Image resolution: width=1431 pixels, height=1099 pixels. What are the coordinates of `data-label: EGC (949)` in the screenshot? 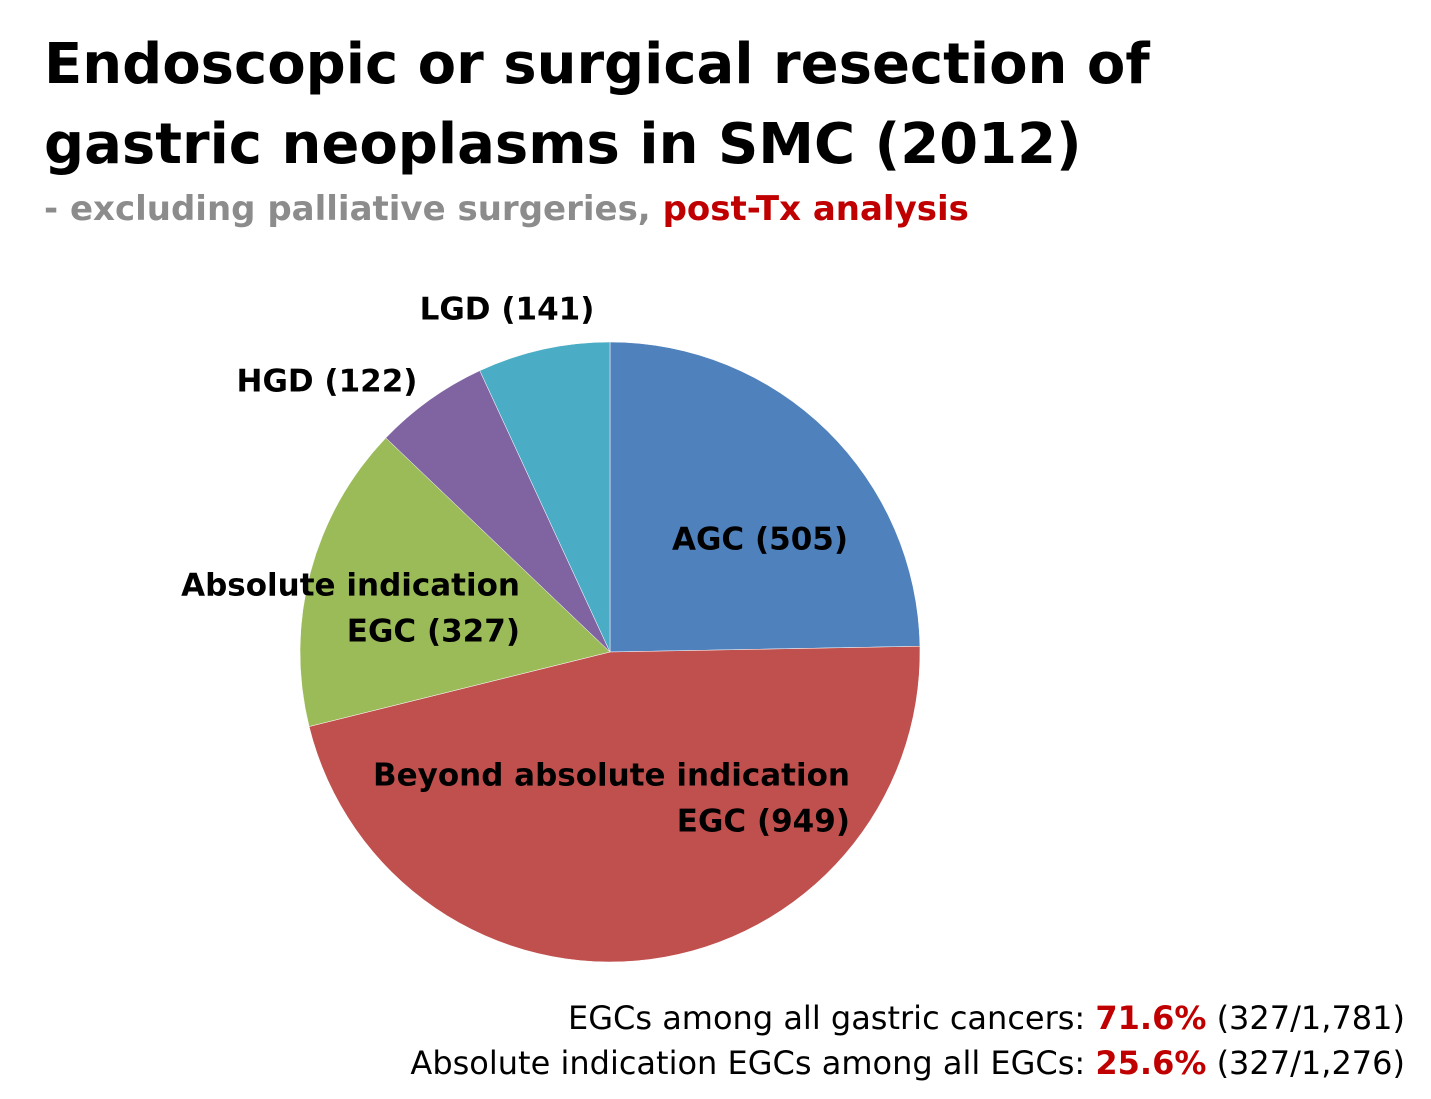 It's located at (763, 822).